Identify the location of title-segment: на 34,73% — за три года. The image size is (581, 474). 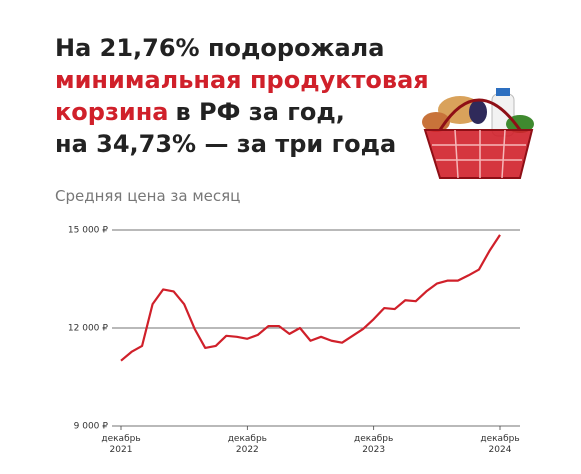
(225, 144).